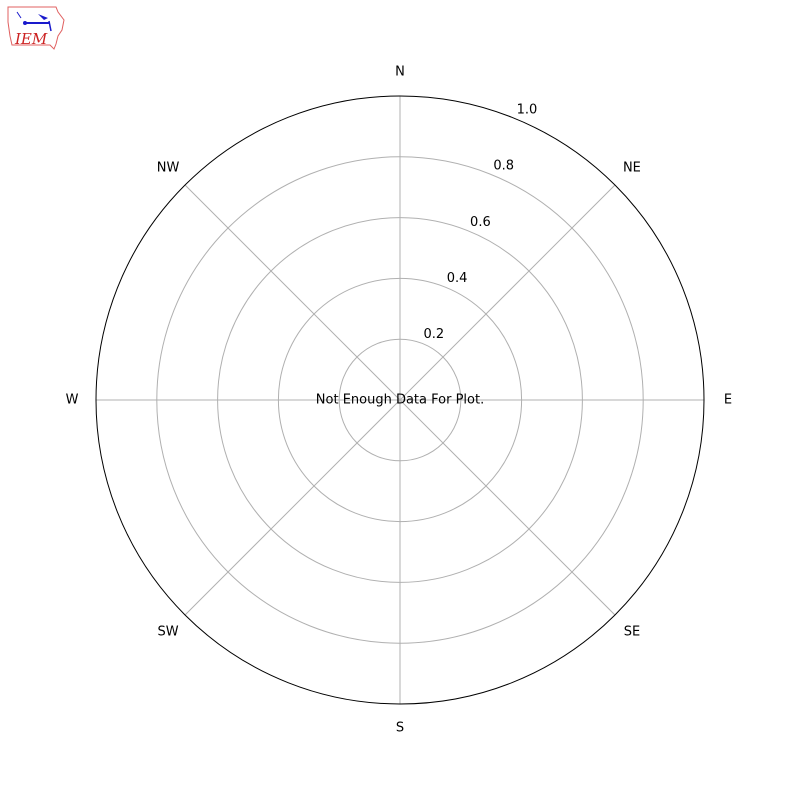 Image resolution: width=800 pixels, height=800 pixels. I want to click on ring-0.2, so click(400, 400).